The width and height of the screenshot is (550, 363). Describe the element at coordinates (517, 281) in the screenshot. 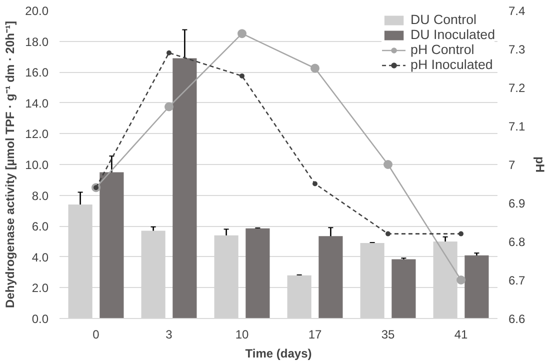

I see `y2-tick-label: 6.7` at that location.